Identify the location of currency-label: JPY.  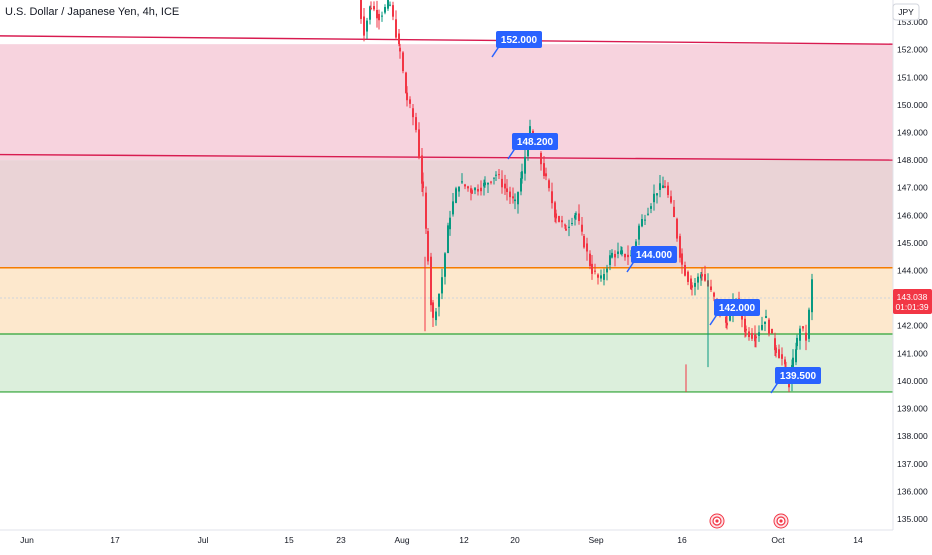
(906, 12).